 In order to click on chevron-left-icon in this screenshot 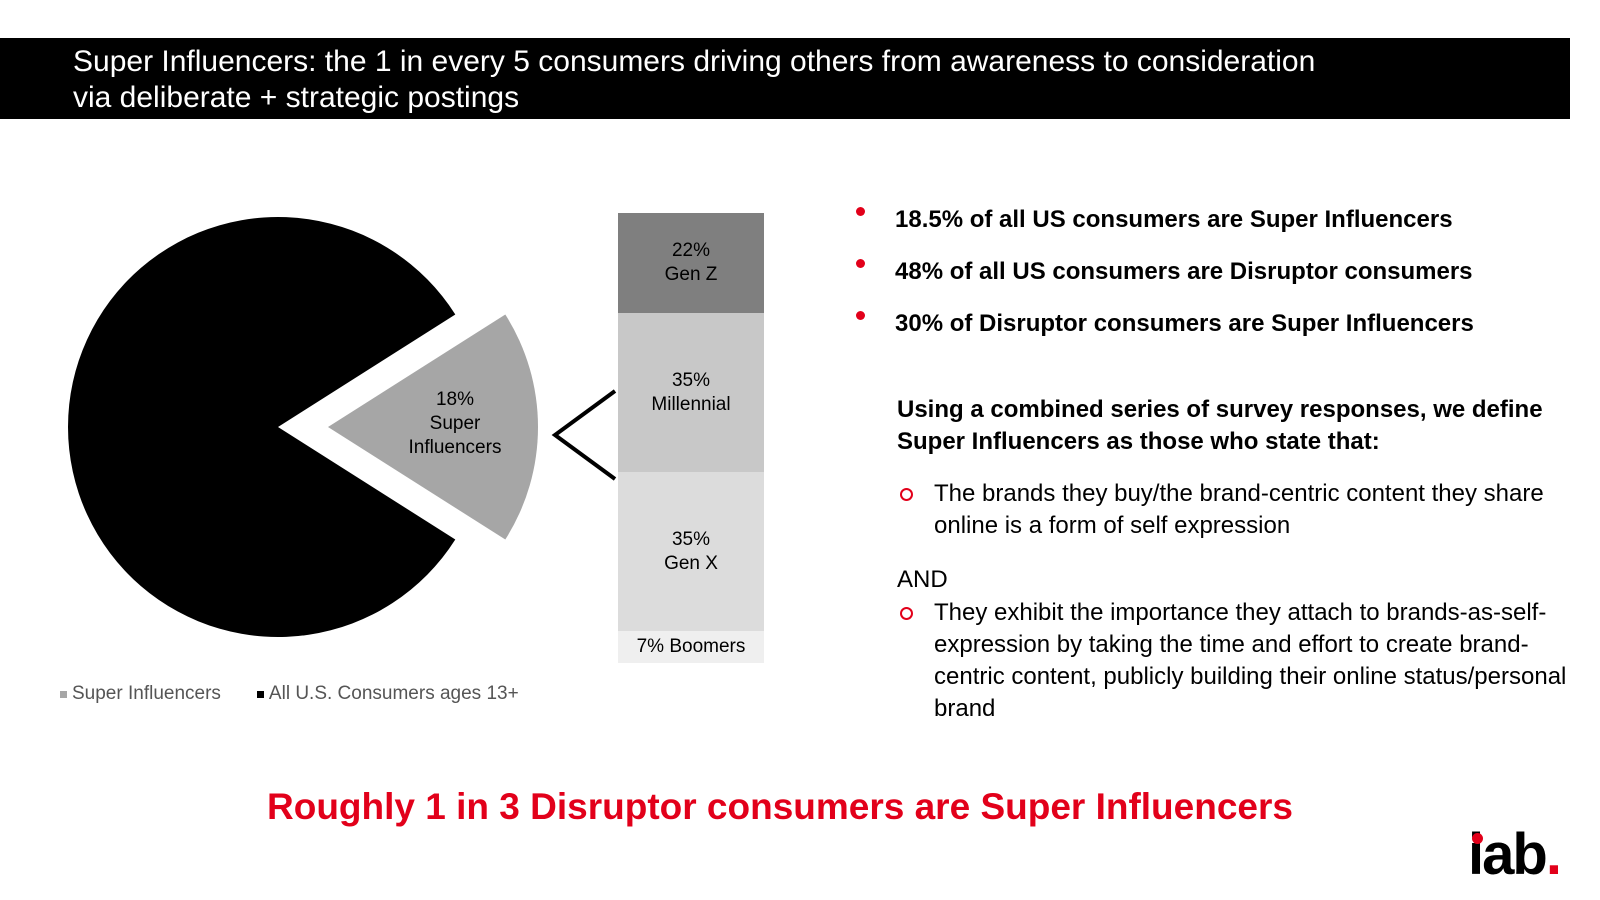, I will do `click(584, 435)`.